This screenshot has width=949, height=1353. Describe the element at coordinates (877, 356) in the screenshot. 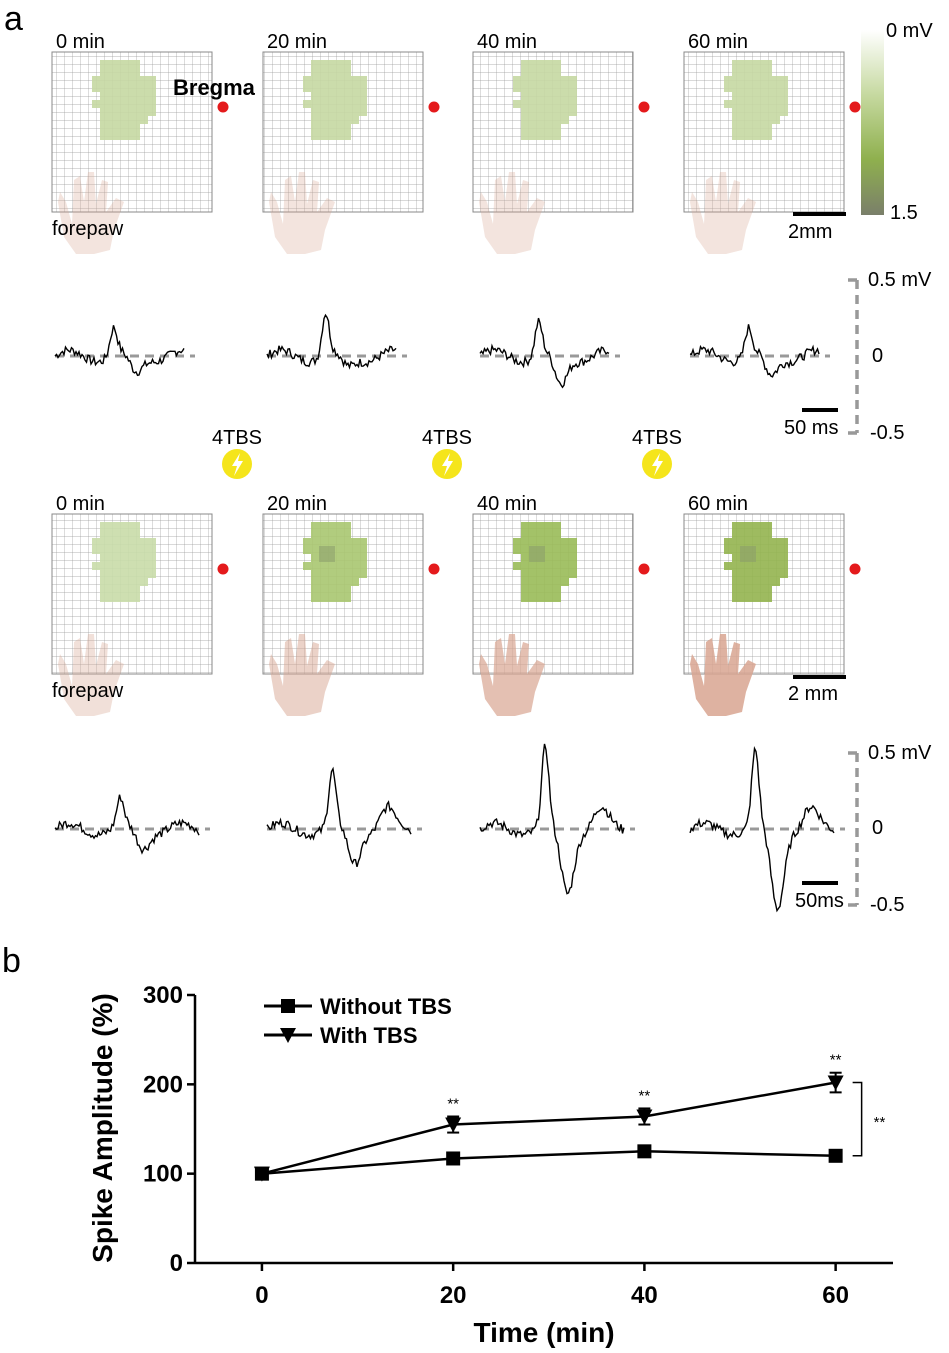

I see `voltage-top-zero: 0` at that location.